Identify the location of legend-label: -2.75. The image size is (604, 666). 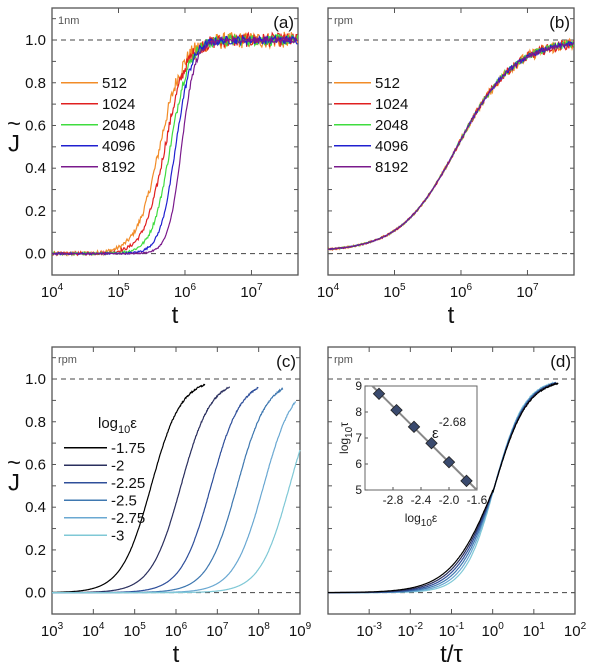
(128, 518).